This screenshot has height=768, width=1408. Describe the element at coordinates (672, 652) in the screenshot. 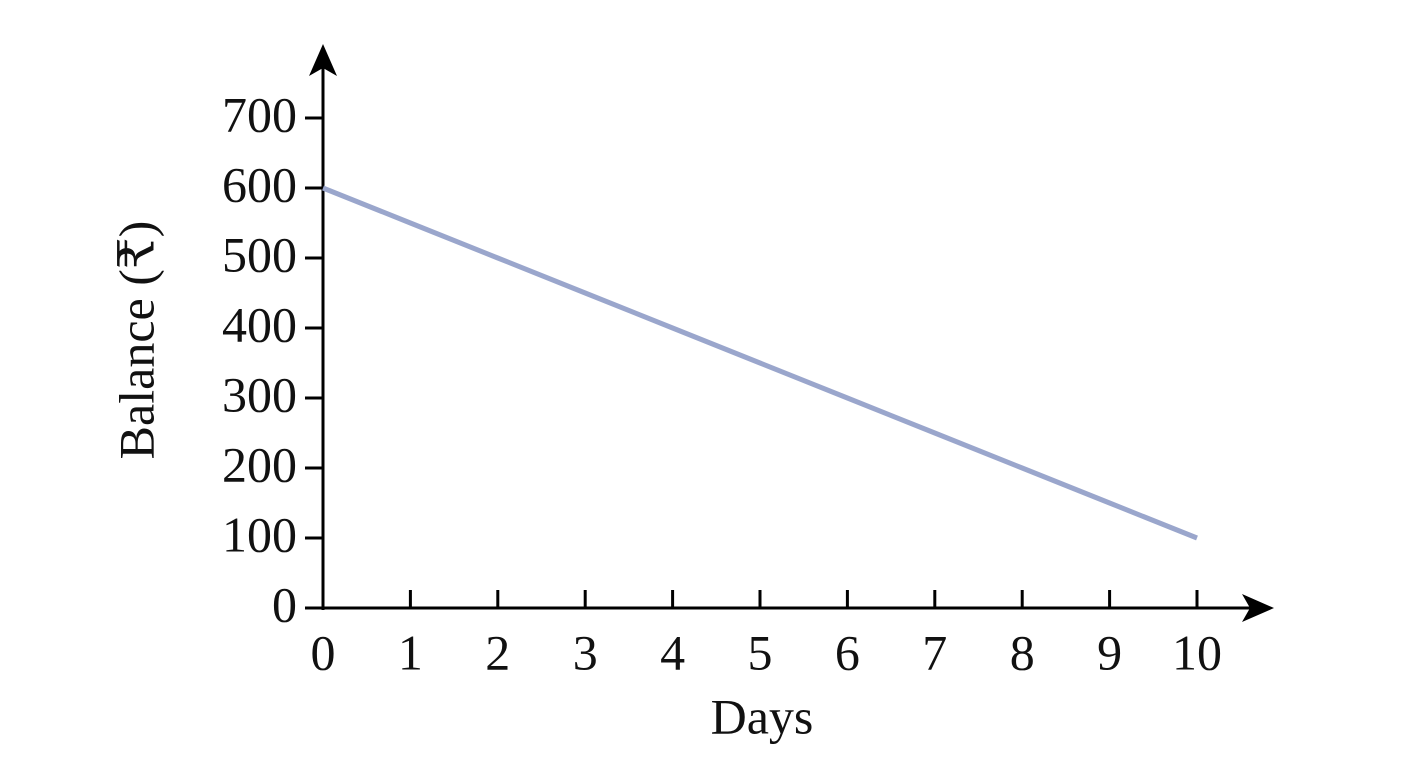

I see `x-tick-label: 4` at that location.